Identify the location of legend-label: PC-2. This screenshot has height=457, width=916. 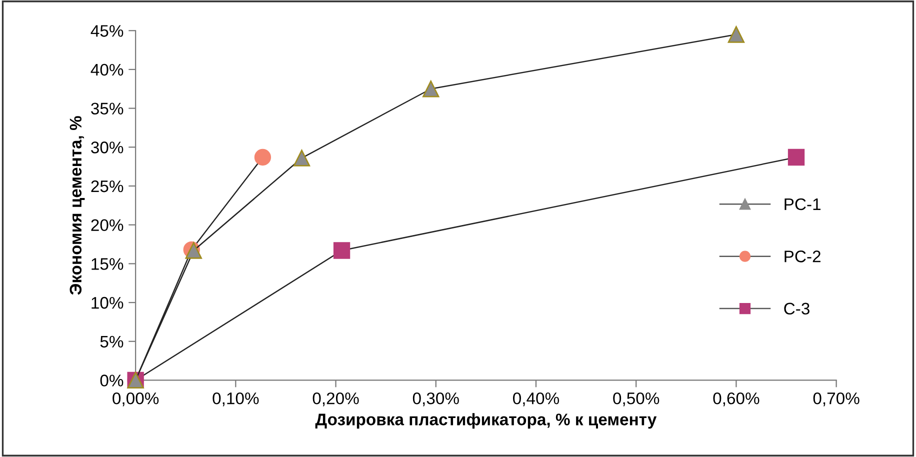
(802, 256).